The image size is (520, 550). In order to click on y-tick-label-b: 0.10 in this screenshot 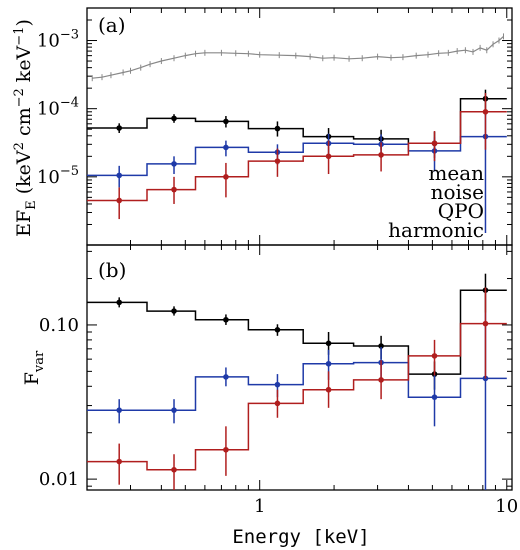, I will do `click(59, 325)`.